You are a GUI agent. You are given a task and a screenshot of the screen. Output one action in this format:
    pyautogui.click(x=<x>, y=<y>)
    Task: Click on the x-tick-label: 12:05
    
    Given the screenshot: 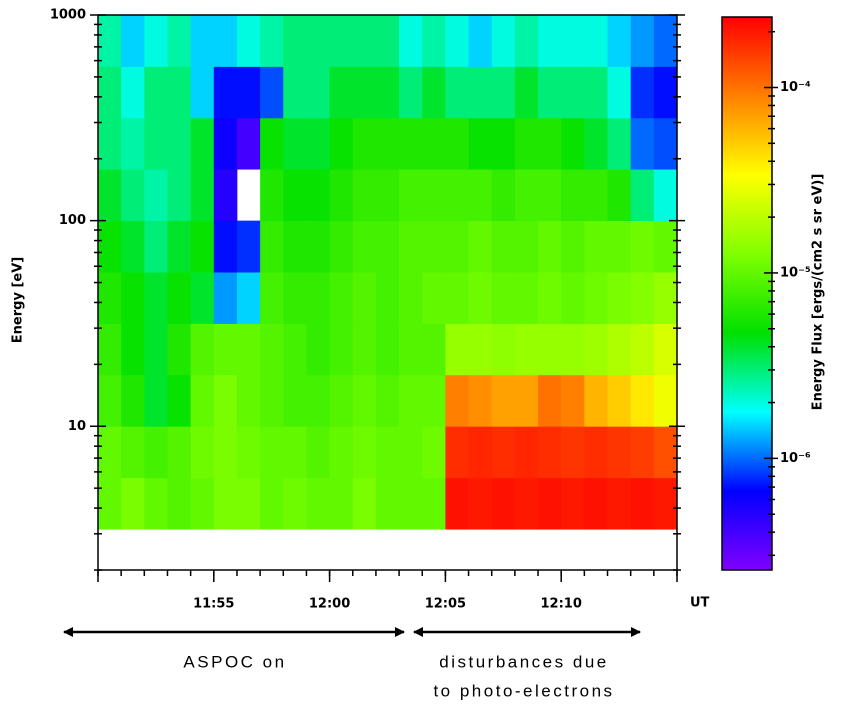 What is the action you would take?
    pyautogui.click(x=445, y=604)
    